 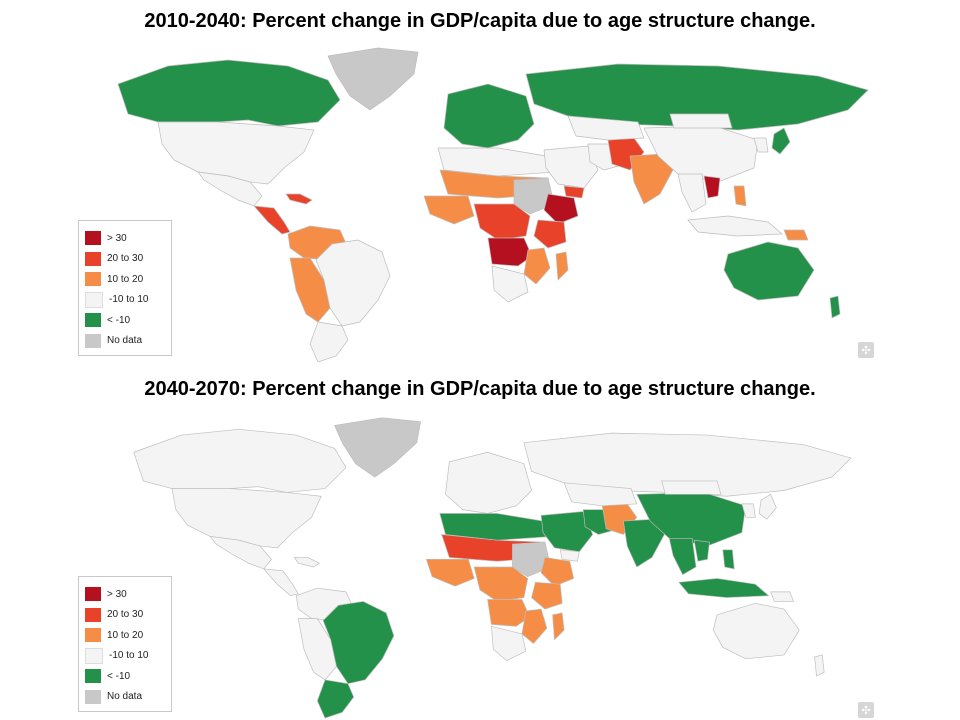 What do you see at coordinates (691, 487) in the screenshot?
I see `region-mongolia` at bounding box center [691, 487].